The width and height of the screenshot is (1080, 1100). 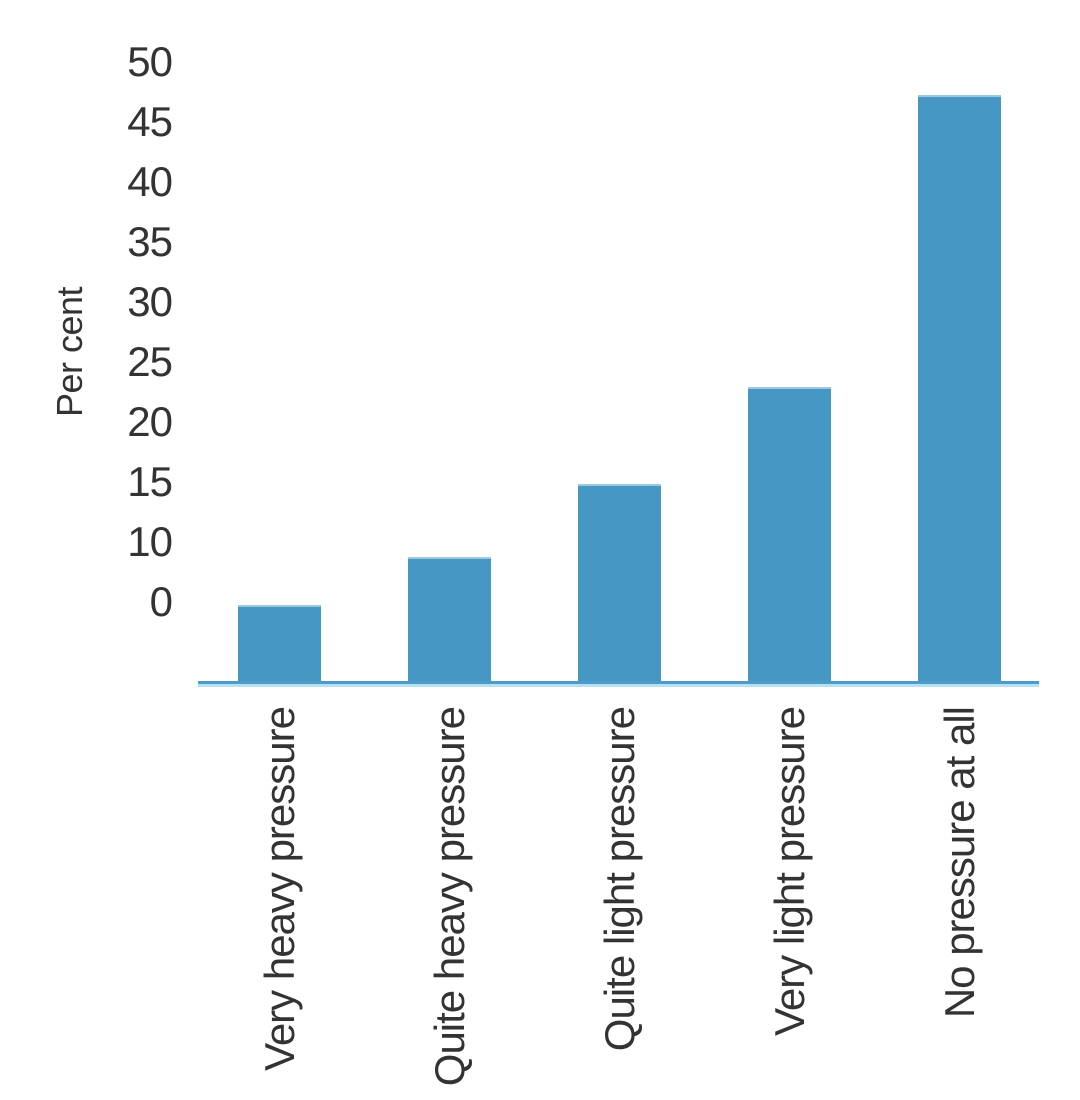 What do you see at coordinates (959, 863) in the screenshot?
I see `x-category-label-text: No pressure at all` at bounding box center [959, 863].